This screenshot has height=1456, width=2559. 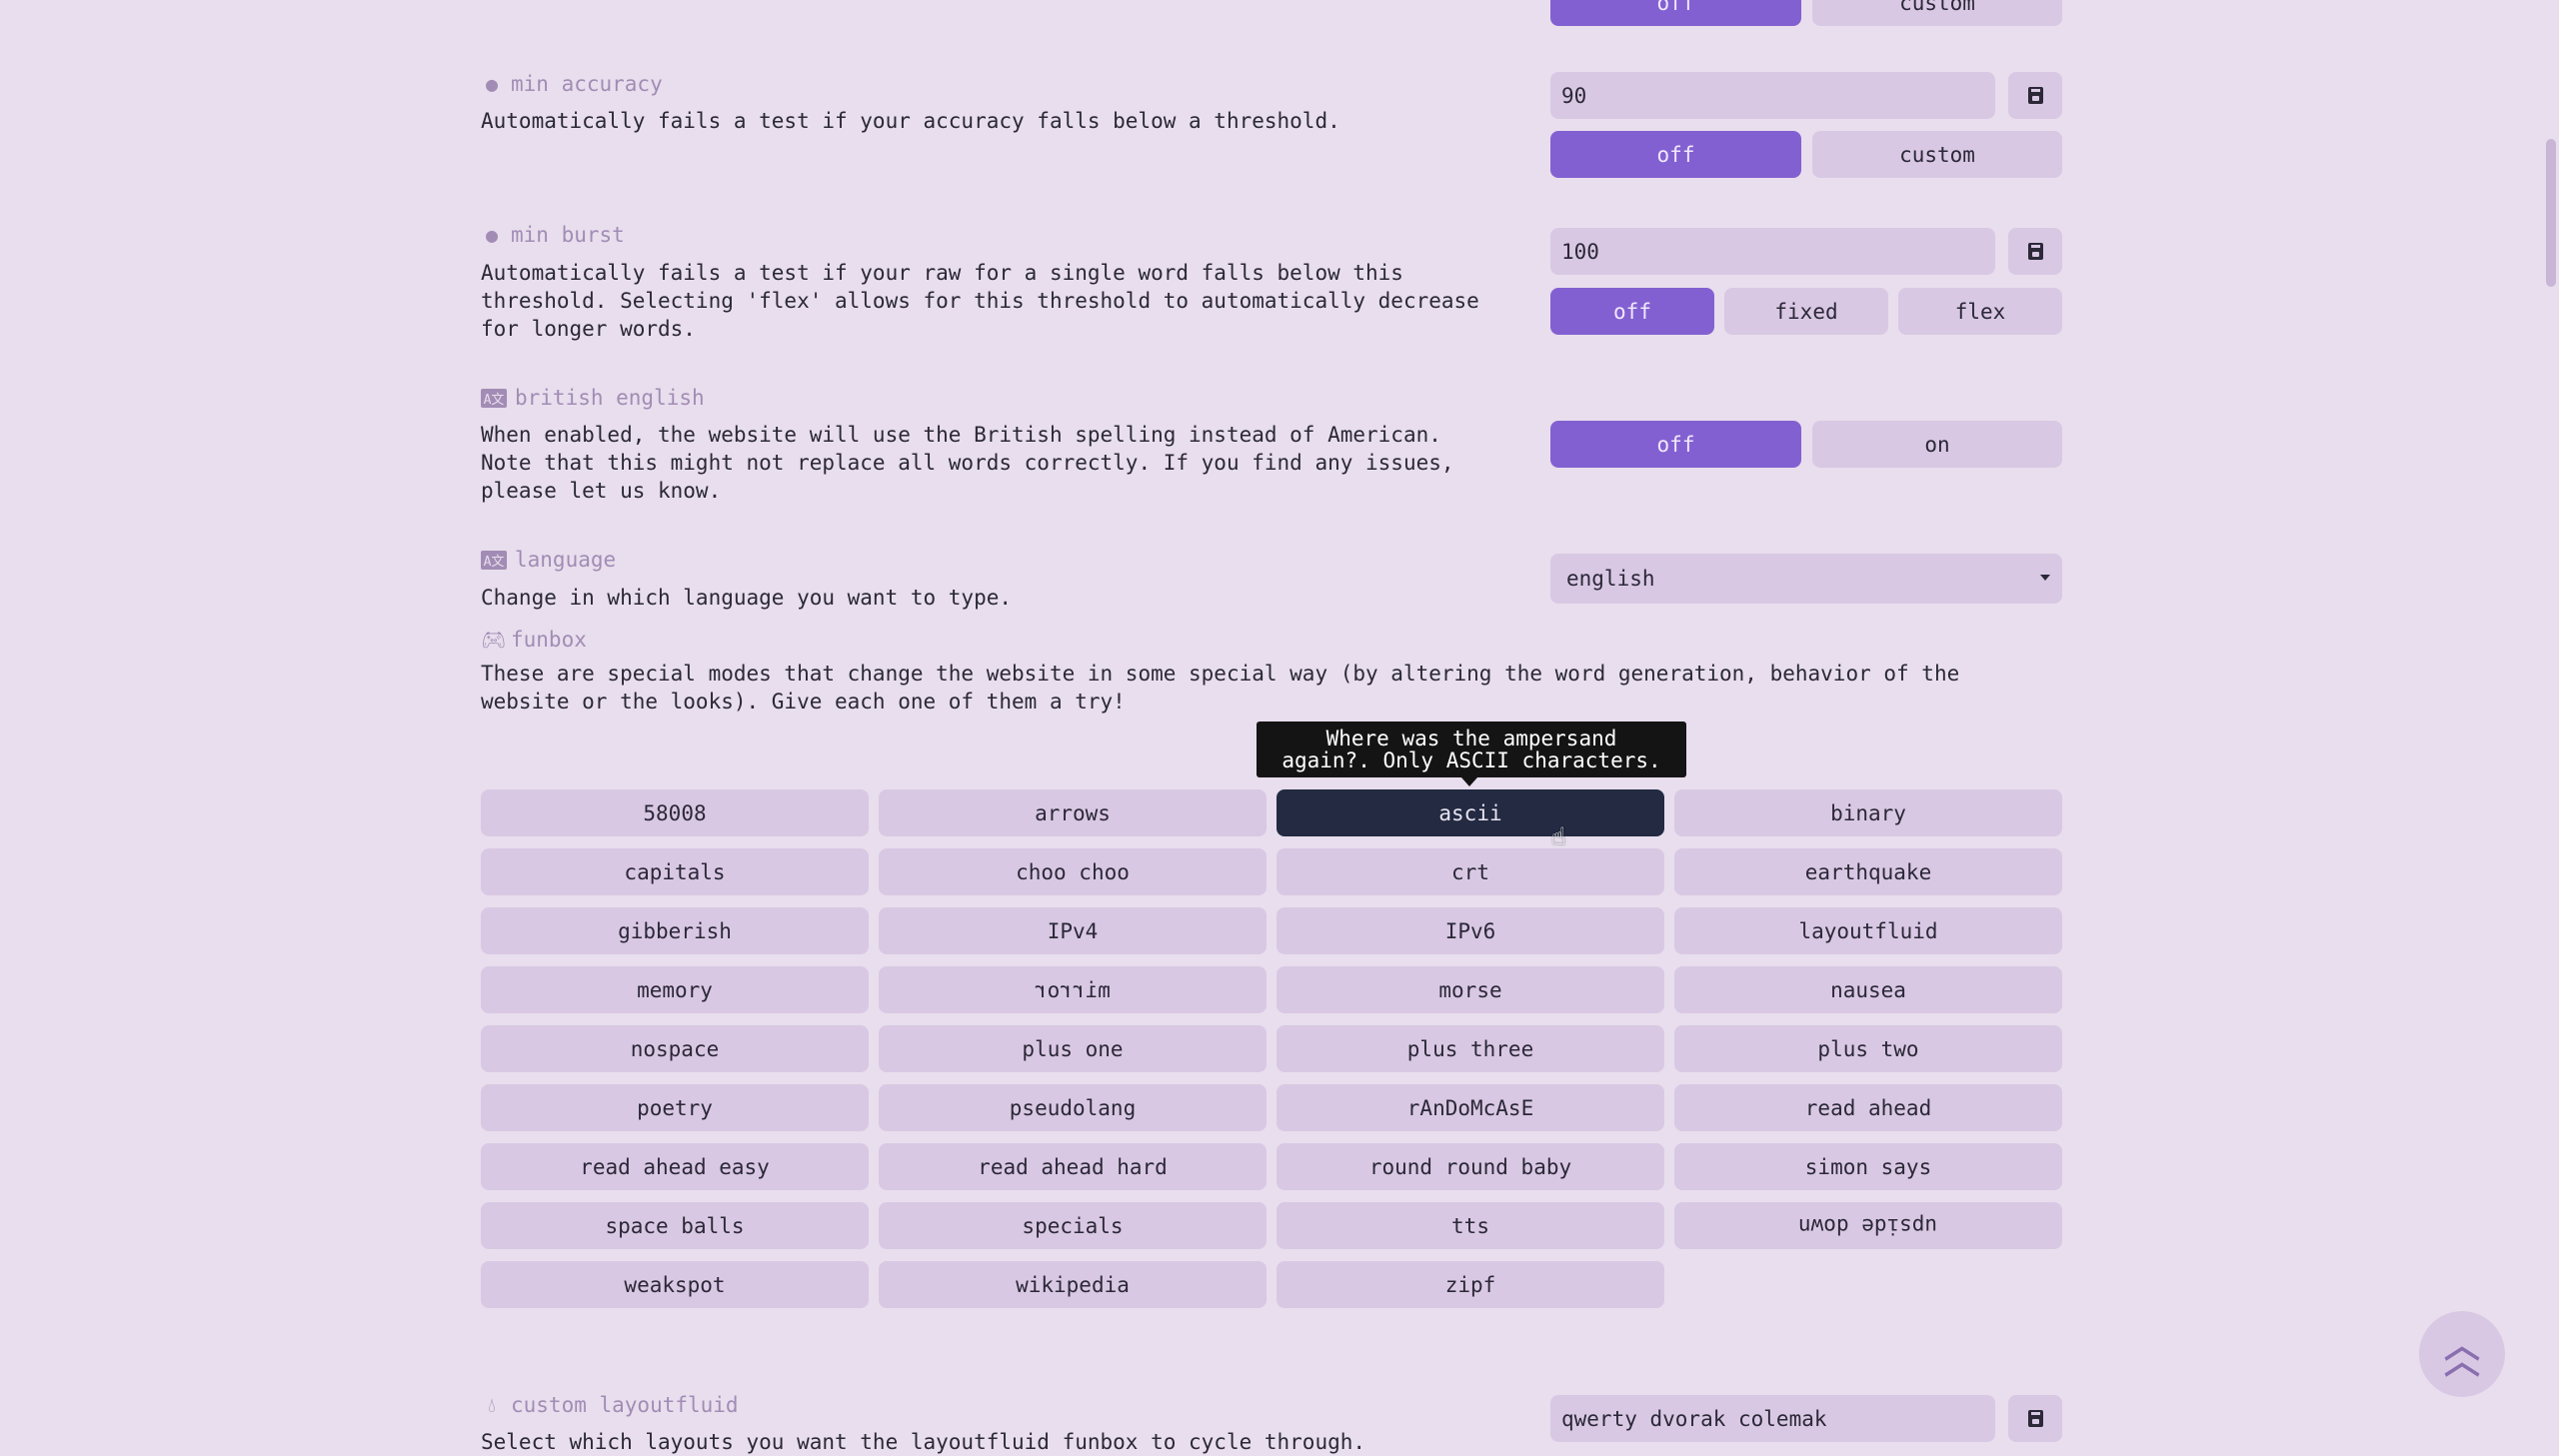 I want to click on funbox-item-label: nospace, so click(x=675, y=1048).